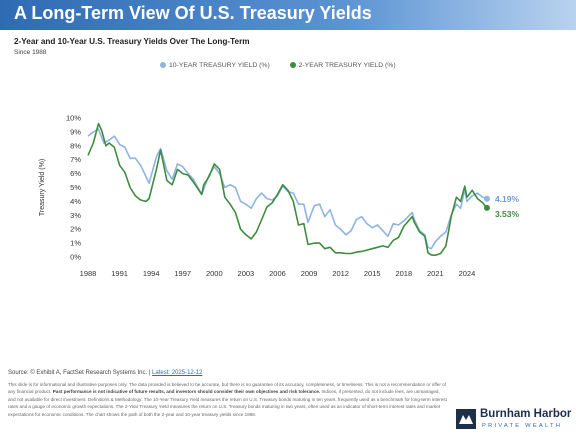  I want to click on y-tick-label: 6%, so click(75, 173).